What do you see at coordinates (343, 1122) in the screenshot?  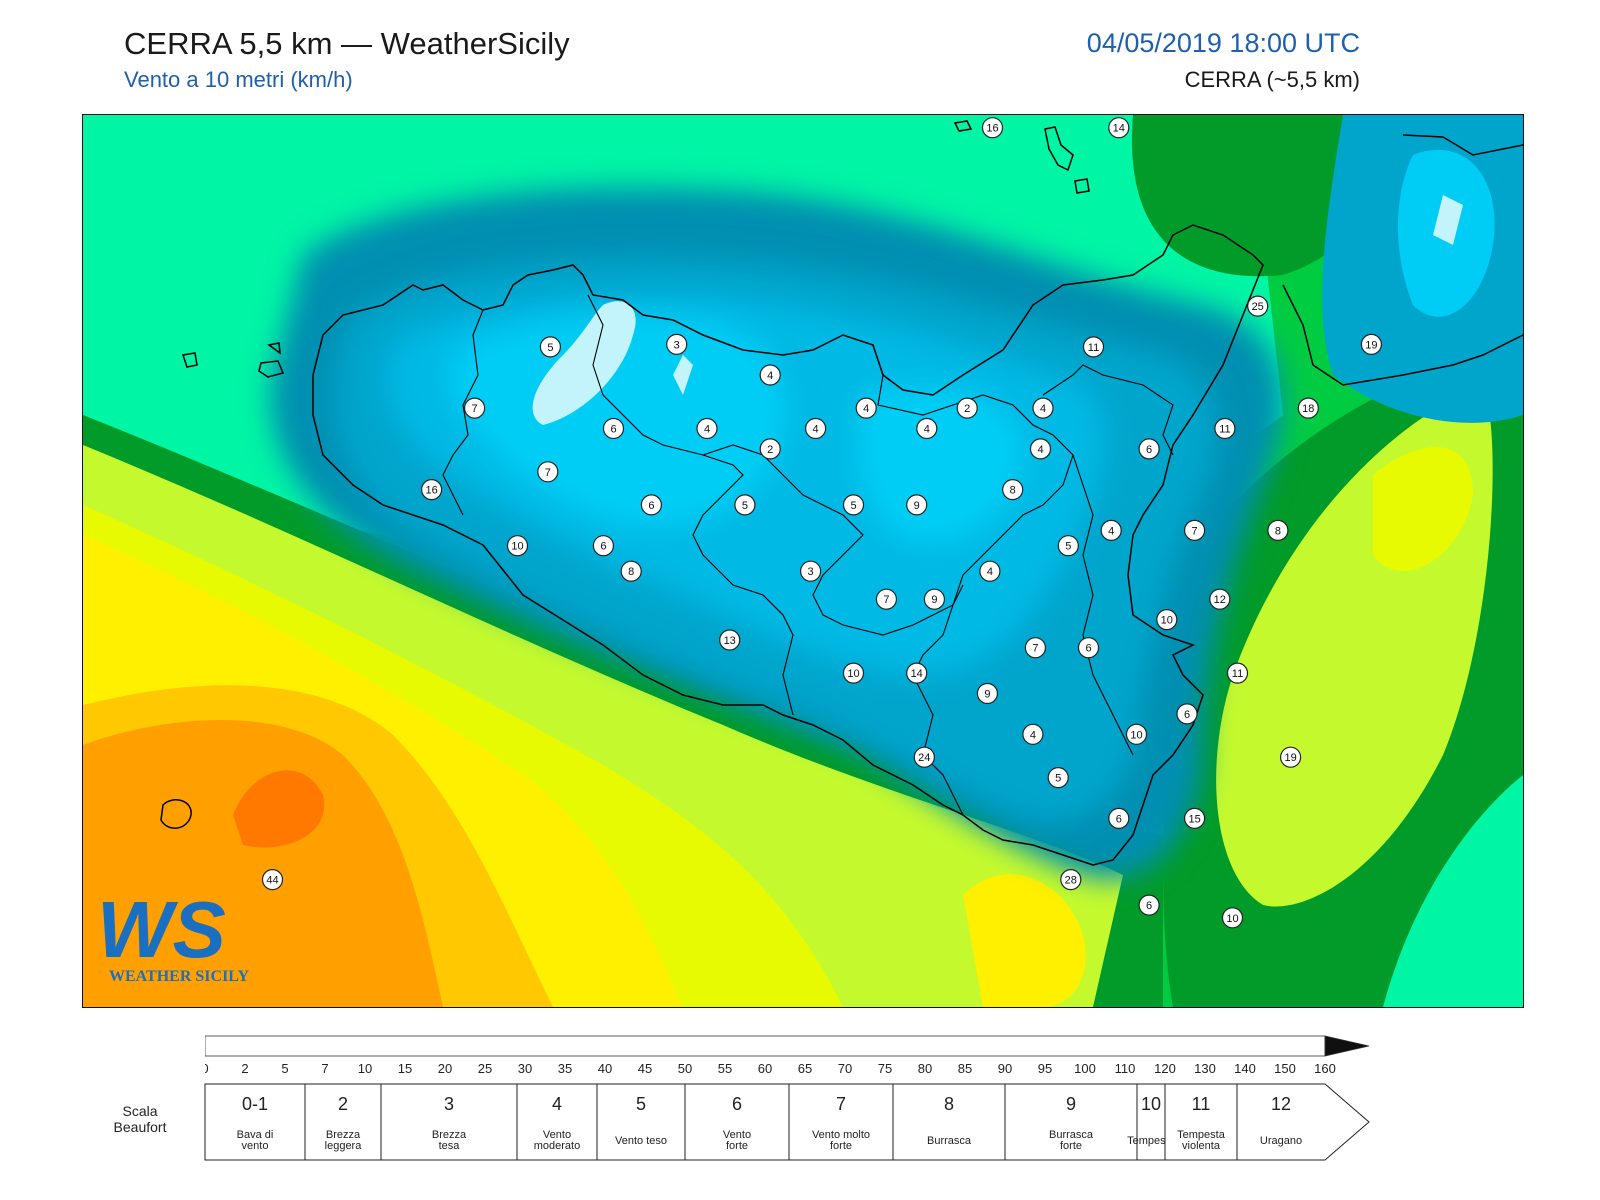 I see `beaufort-class: 2 Brezza leggera` at bounding box center [343, 1122].